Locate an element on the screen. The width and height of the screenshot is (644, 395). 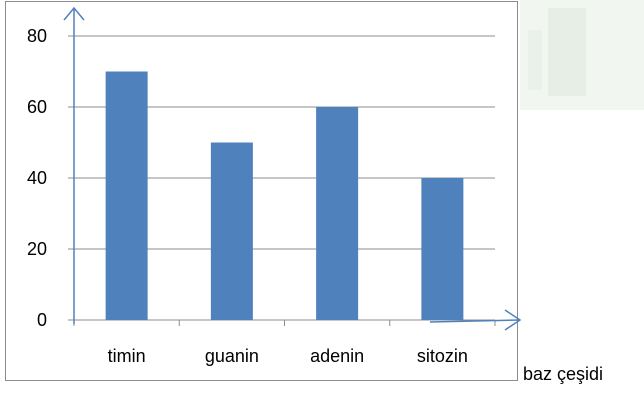
x-tick-label: adenin is located at coordinates (337, 356).